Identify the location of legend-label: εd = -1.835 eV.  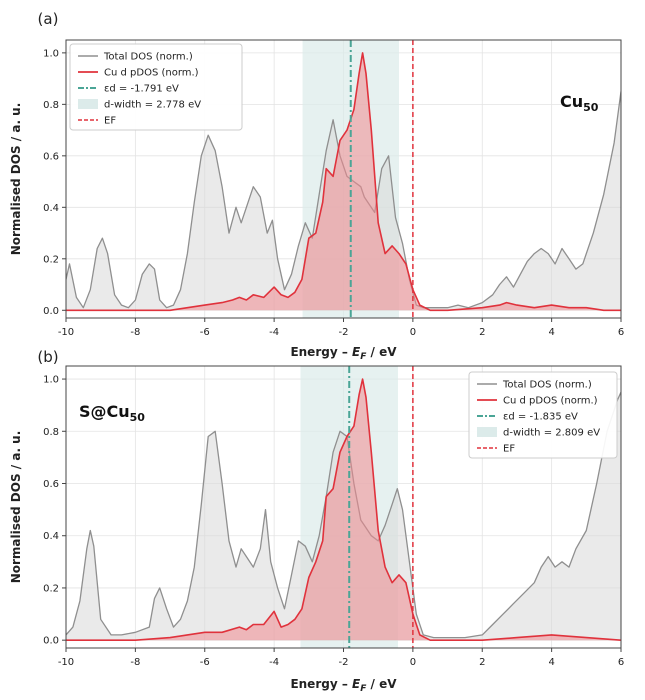
(540, 417).